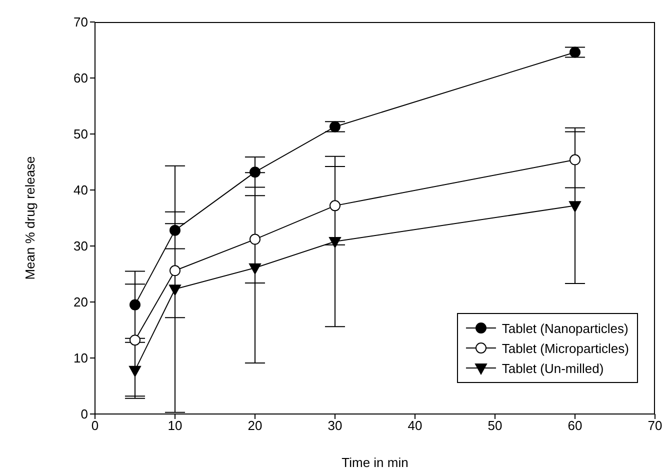  Describe the element at coordinates (95, 426) in the screenshot. I see `x-tick-label: 0` at that location.